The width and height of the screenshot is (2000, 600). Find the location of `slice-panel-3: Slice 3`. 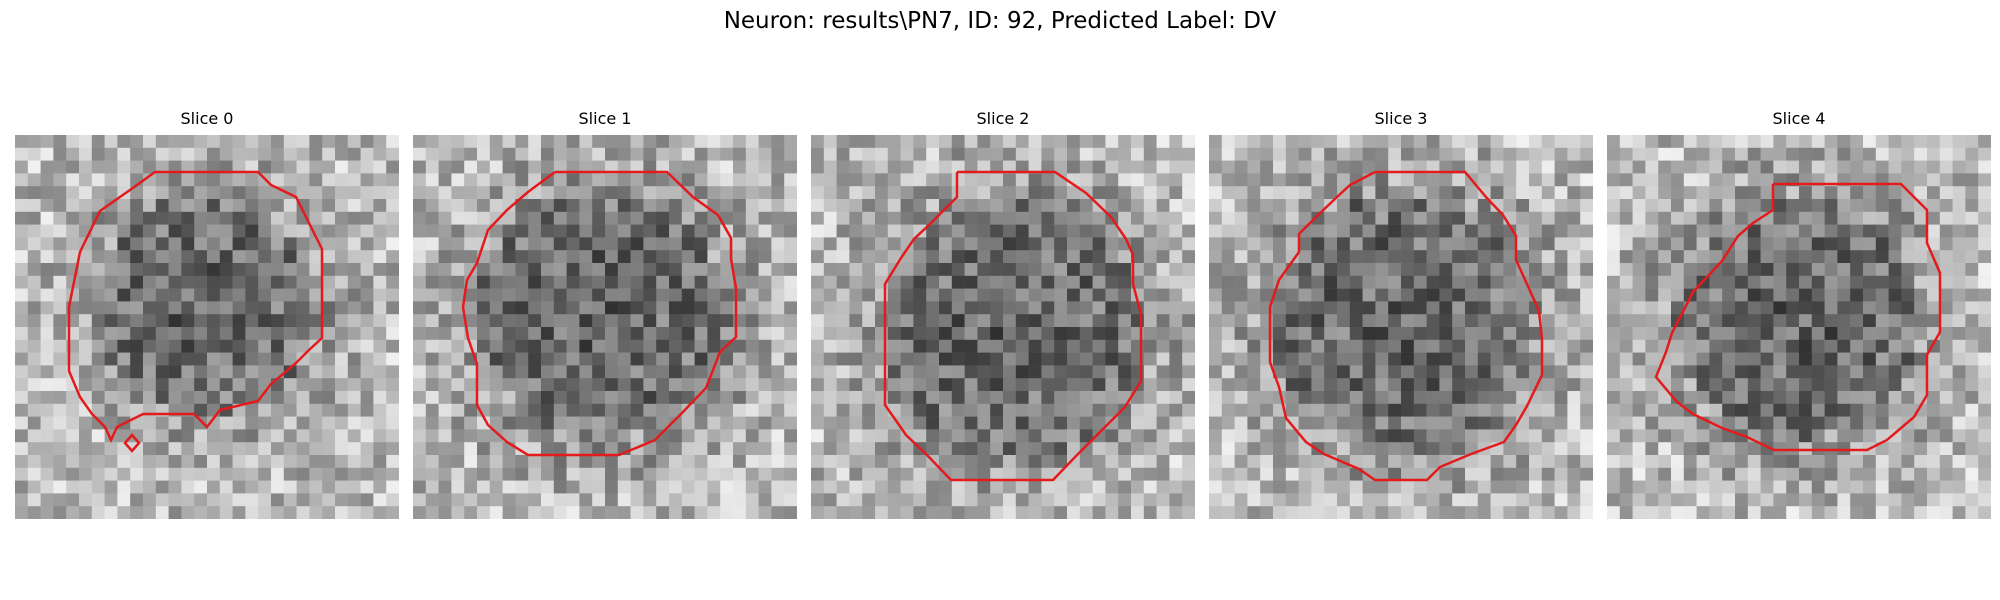

slice-panel-3: Slice 3 is located at coordinates (1401, 313).